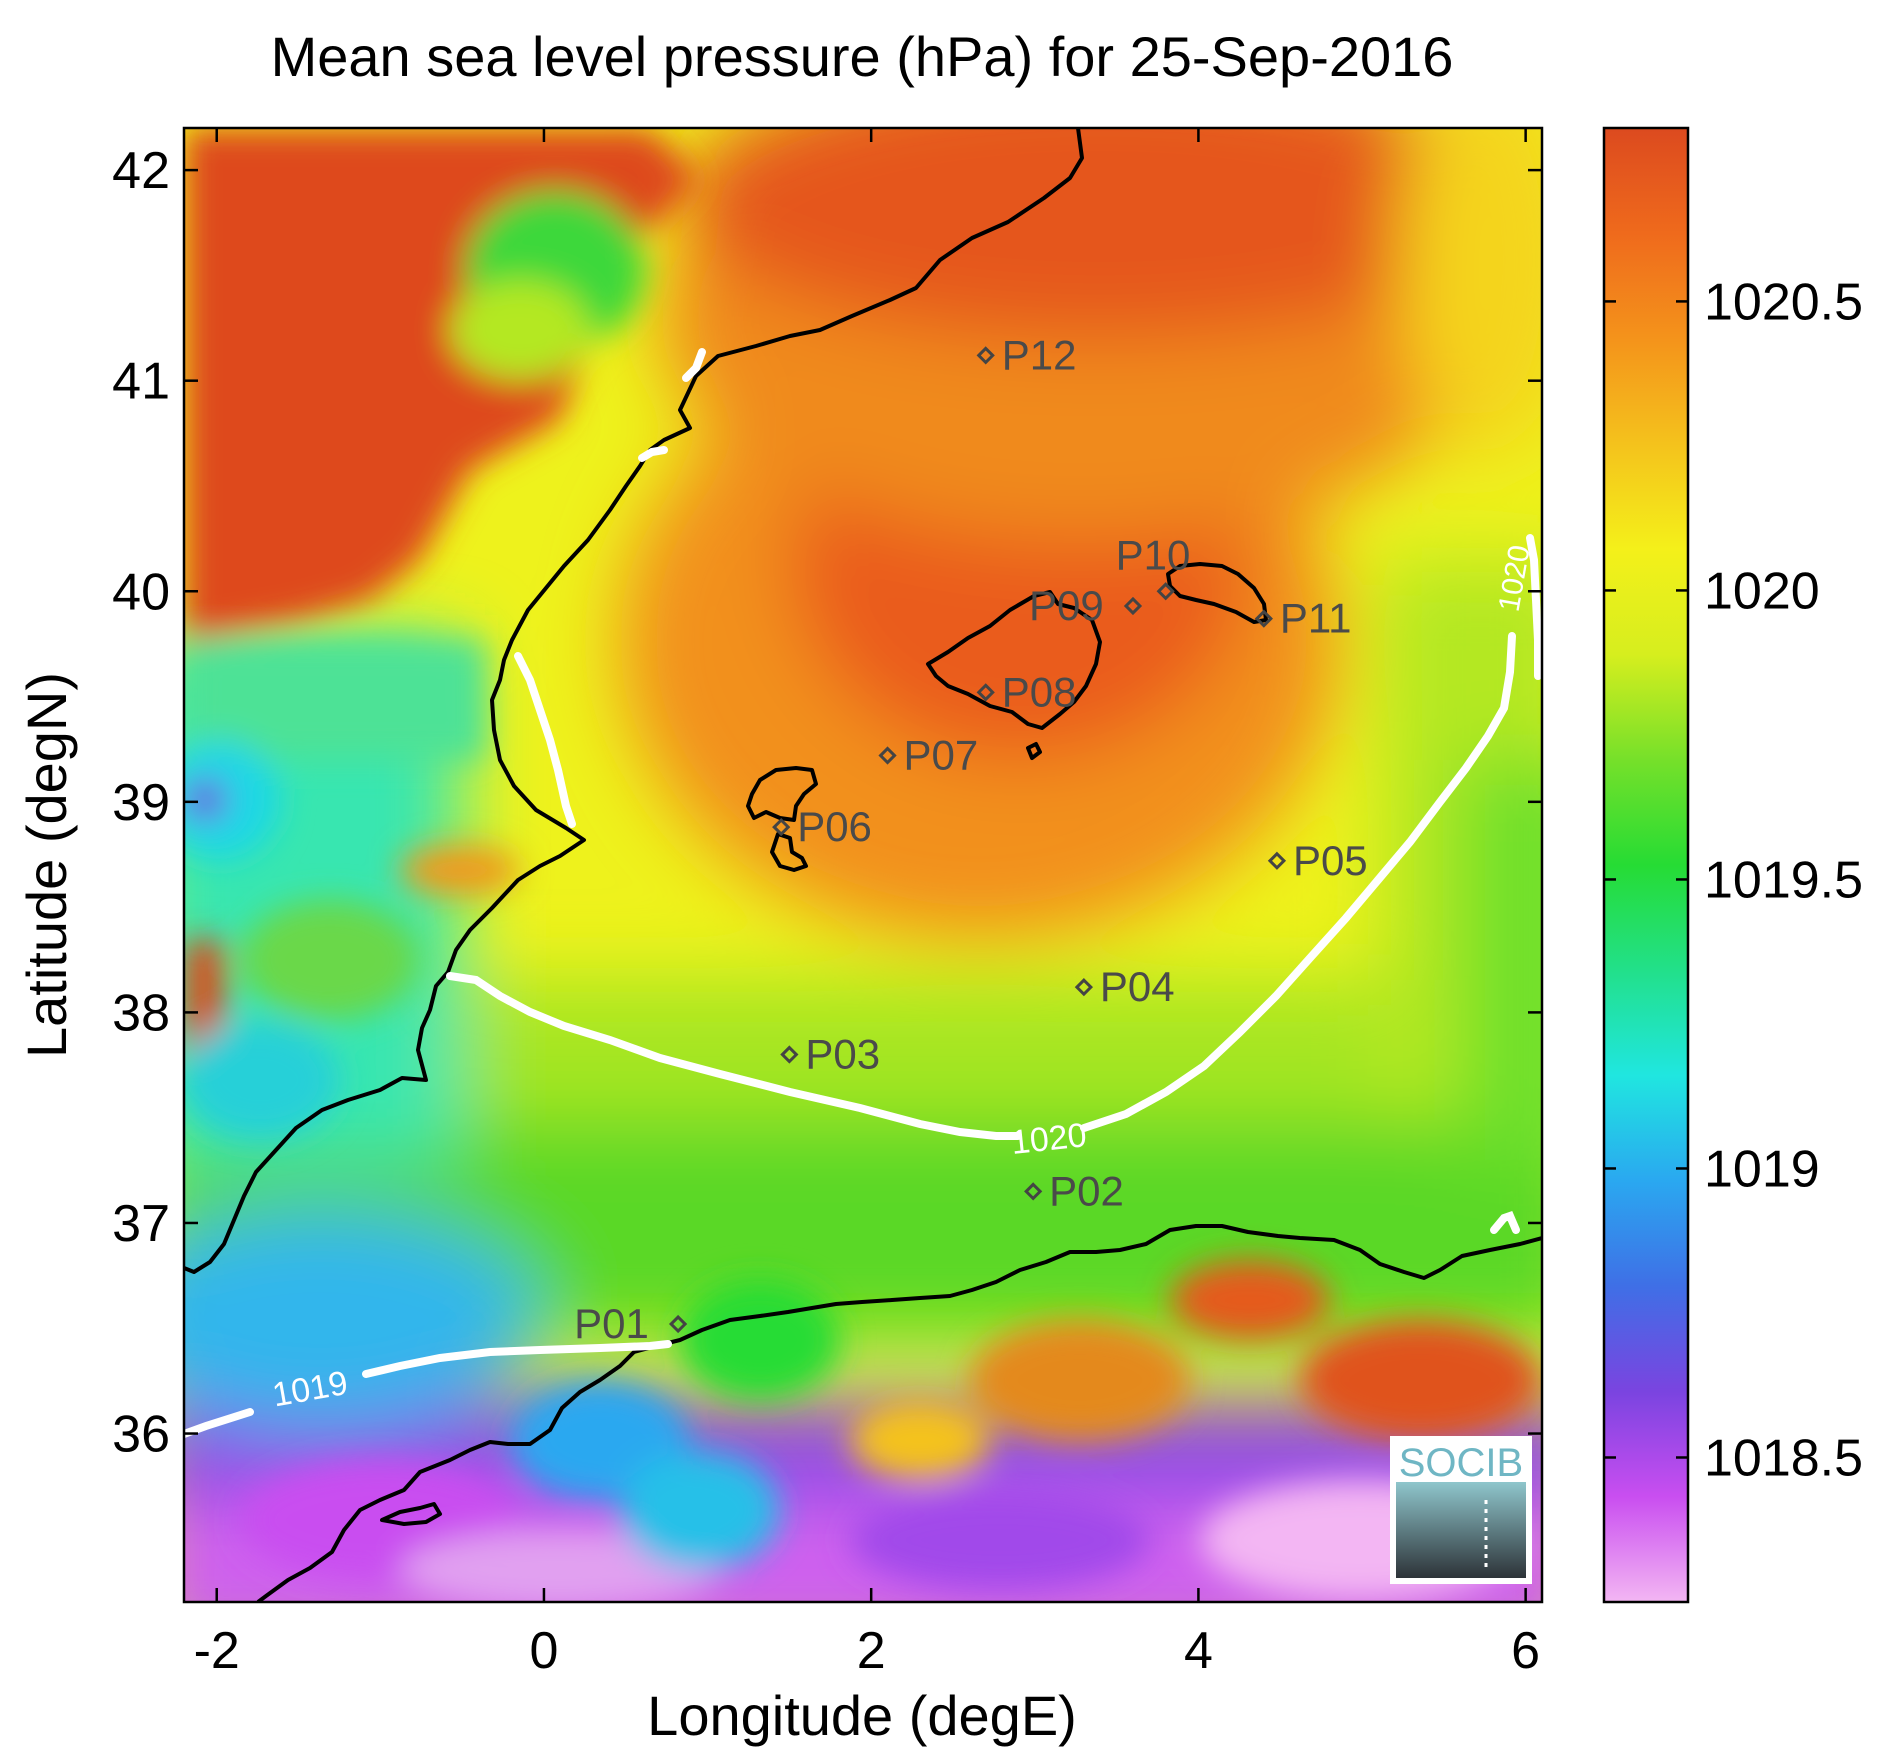  I want to click on station-p01: P01, so click(631, 1323).